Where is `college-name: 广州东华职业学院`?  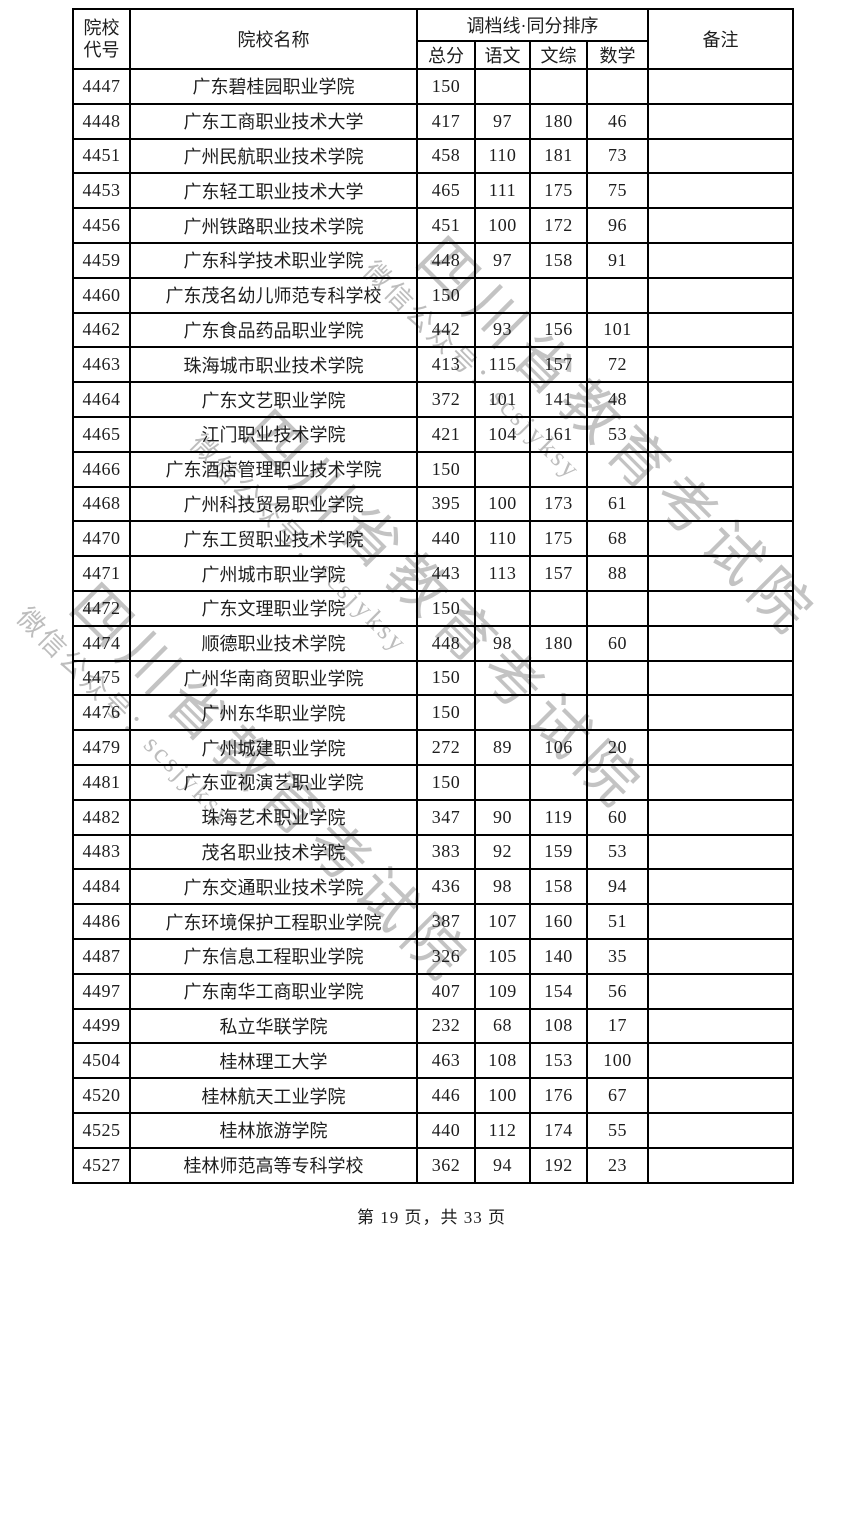 college-name: 广州东华职业学院 is located at coordinates (273, 713).